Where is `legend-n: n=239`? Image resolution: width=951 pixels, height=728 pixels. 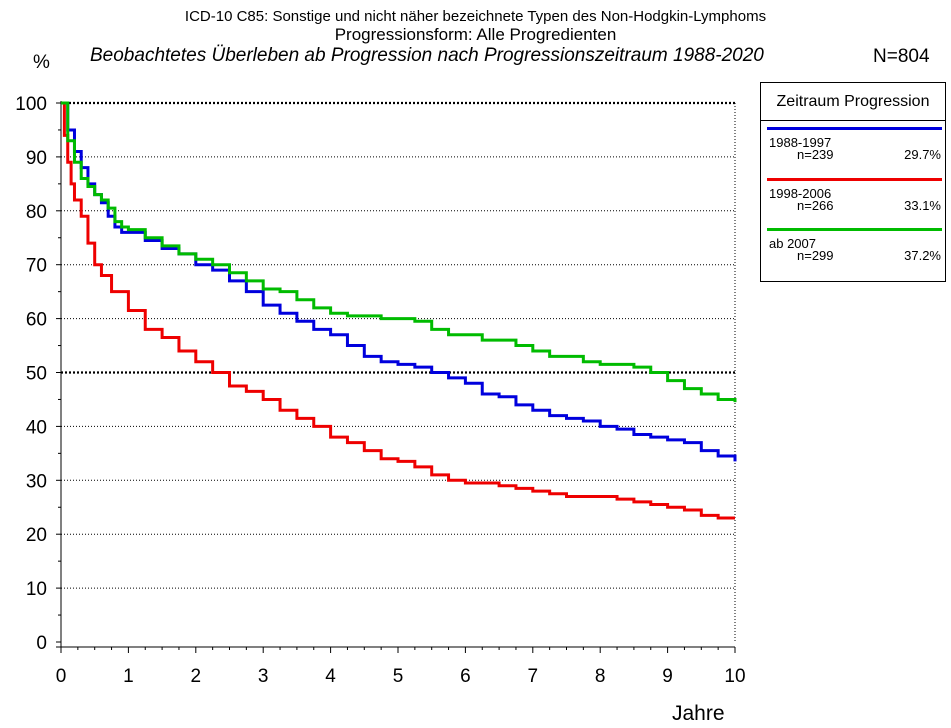
legend-n: n=239 is located at coordinates (815, 154).